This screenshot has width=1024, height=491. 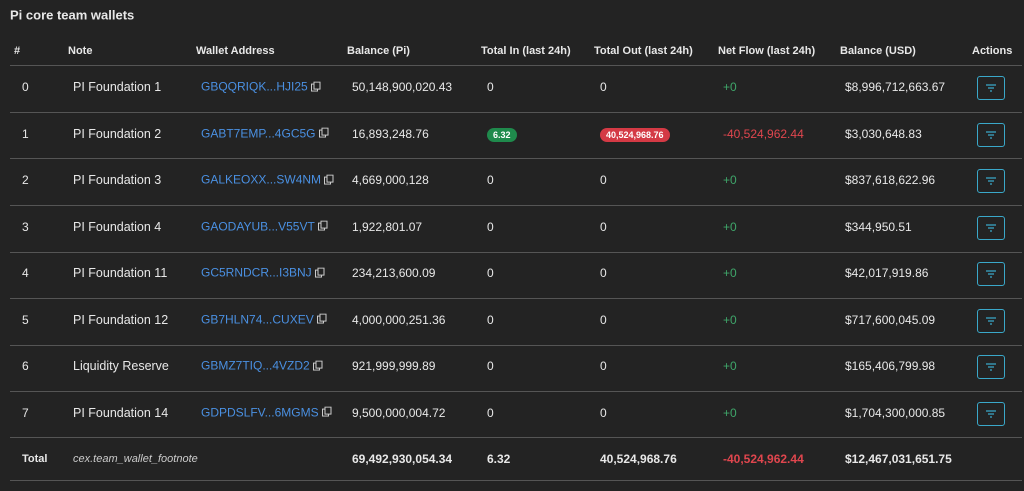 What do you see at coordinates (526, 51) in the screenshot?
I see `column-header: Total In (last 24h)` at bounding box center [526, 51].